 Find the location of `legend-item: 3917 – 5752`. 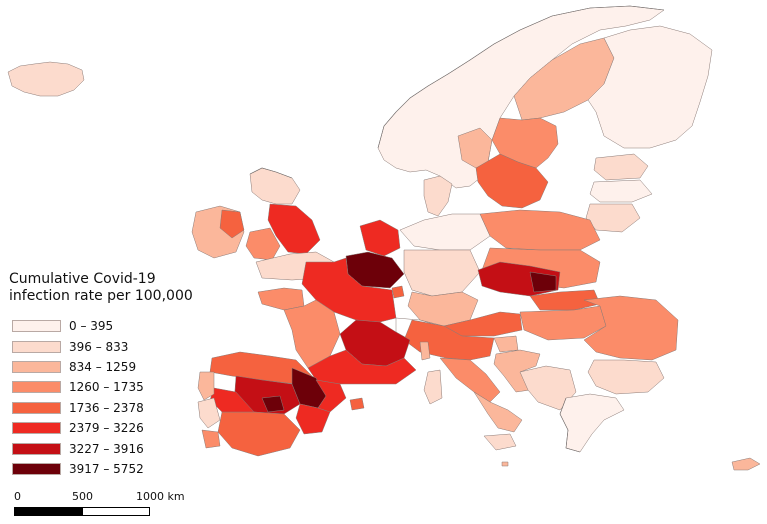

legend-item: 3917 – 5752 is located at coordinates (78, 469).